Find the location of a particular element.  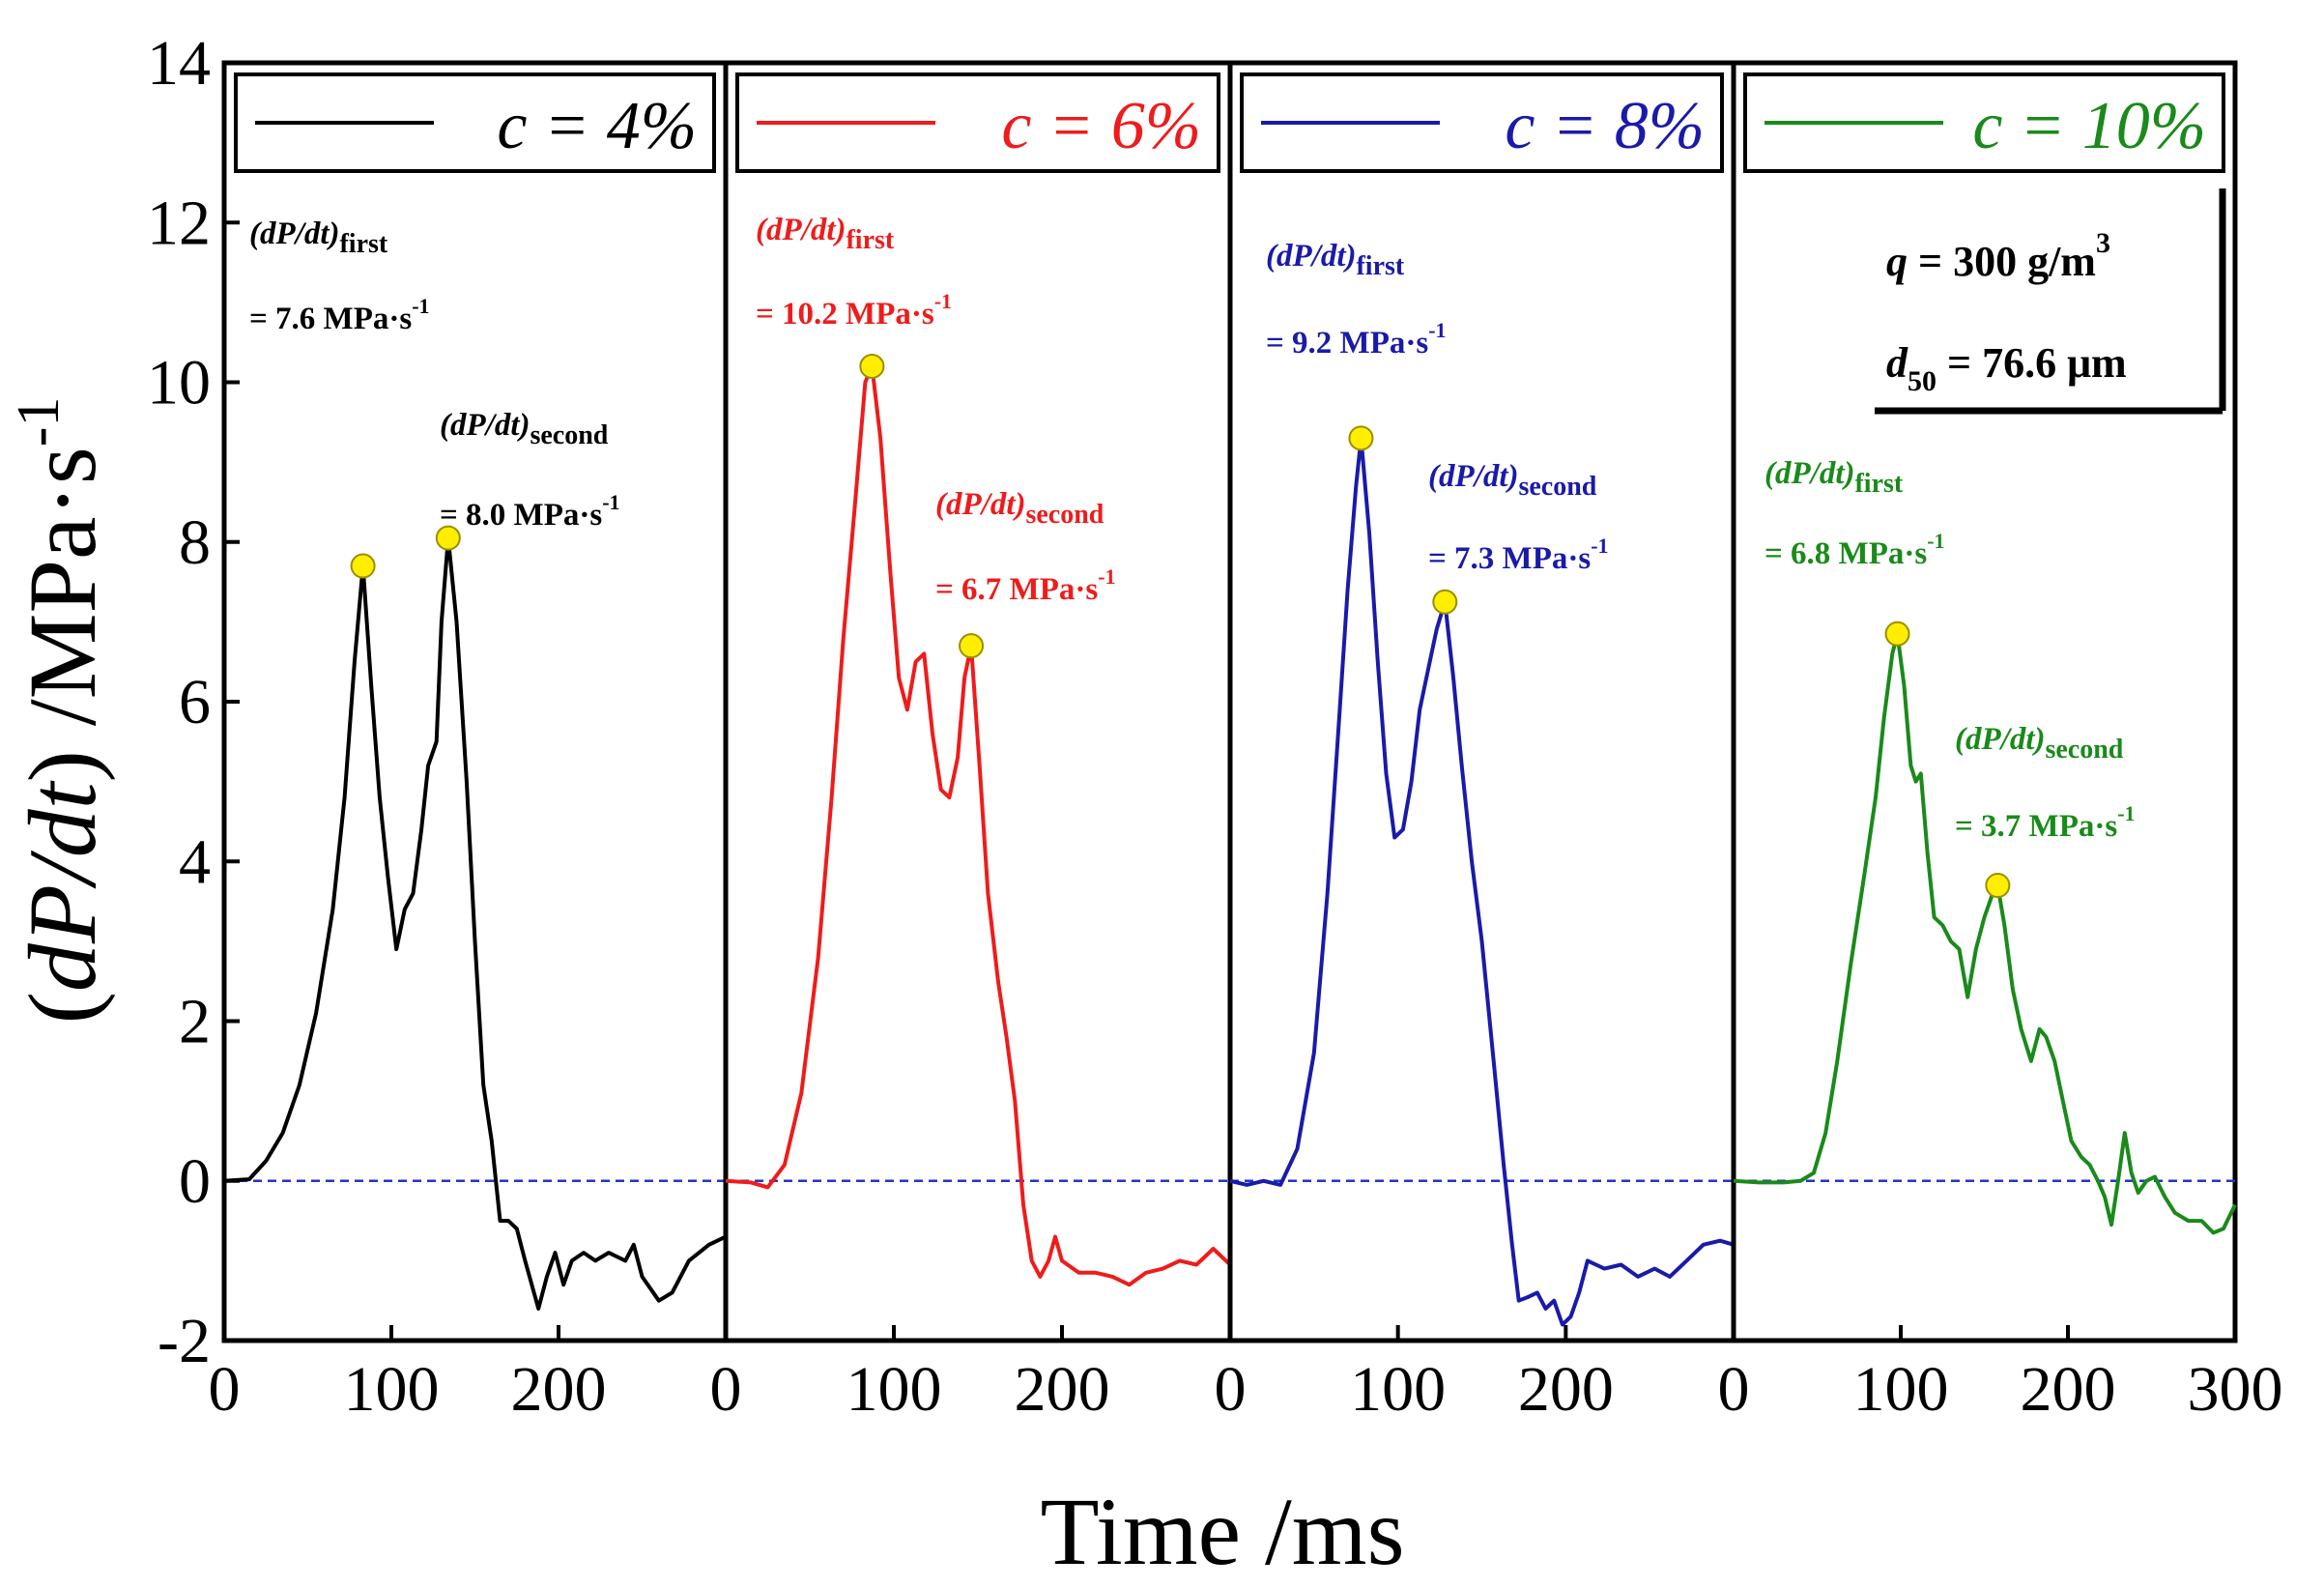

y-axis-title: (dP/dt) /MPa·s-1 is located at coordinates (61, 711).